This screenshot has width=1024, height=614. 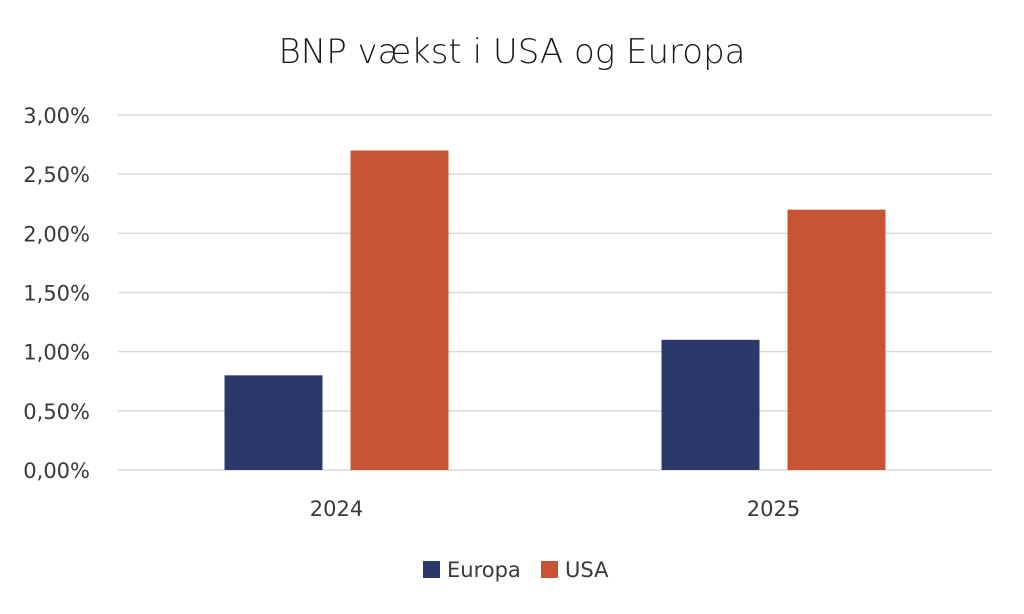 I want to click on chart-title: BNP vækst i USA og Europa, so click(x=512, y=52).